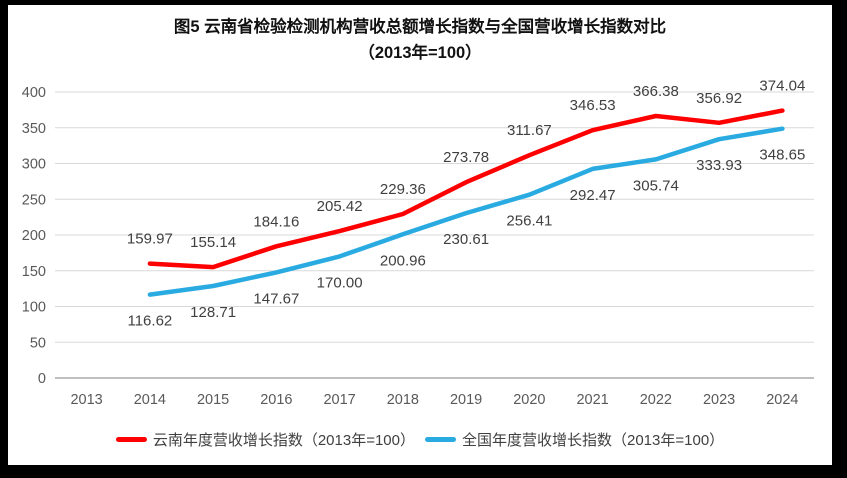 The width and height of the screenshot is (847, 478). I want to click on y-axis-tick-label: 350, so click(34, 129).